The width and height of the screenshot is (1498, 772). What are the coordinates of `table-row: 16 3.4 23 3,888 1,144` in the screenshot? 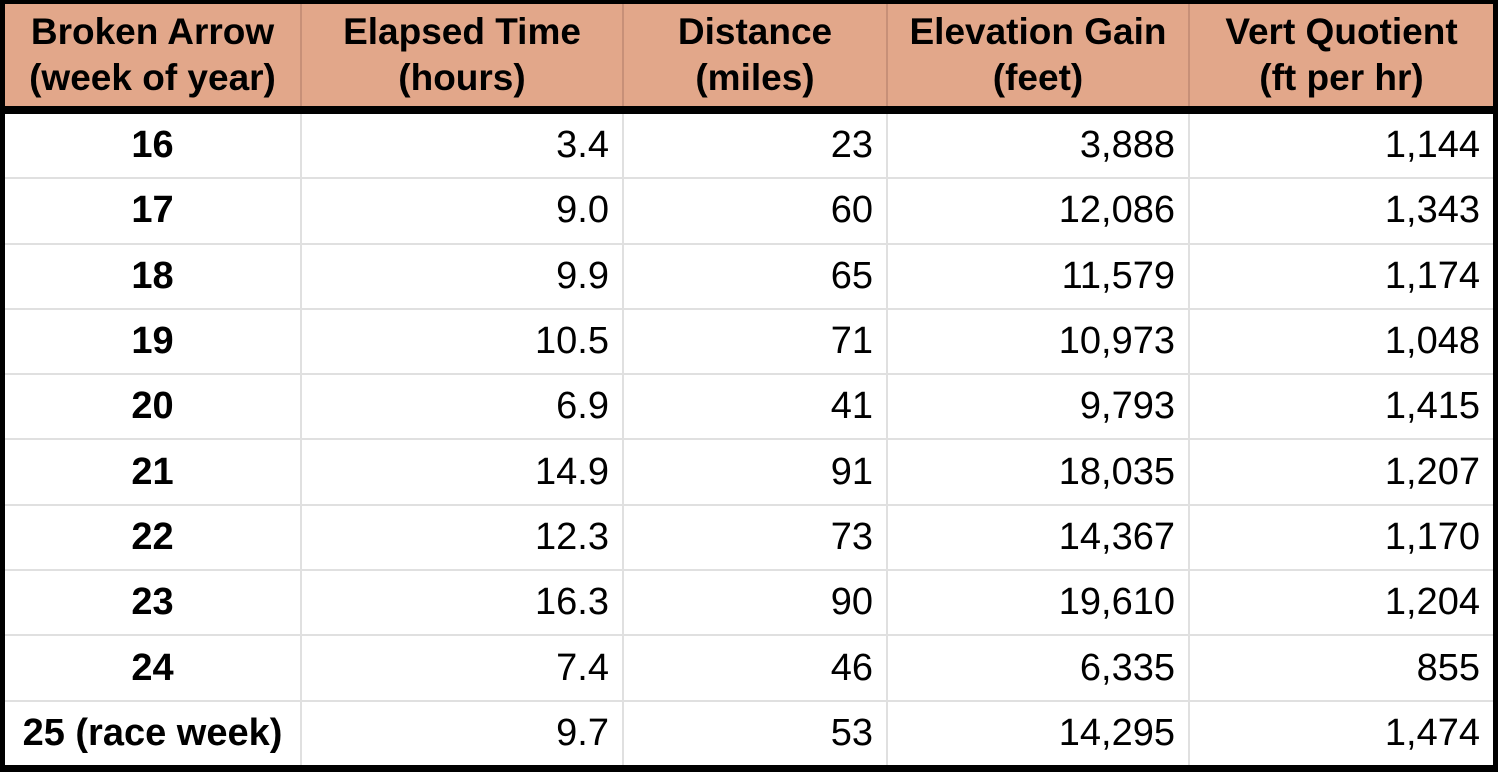 It's located at (749, 147).